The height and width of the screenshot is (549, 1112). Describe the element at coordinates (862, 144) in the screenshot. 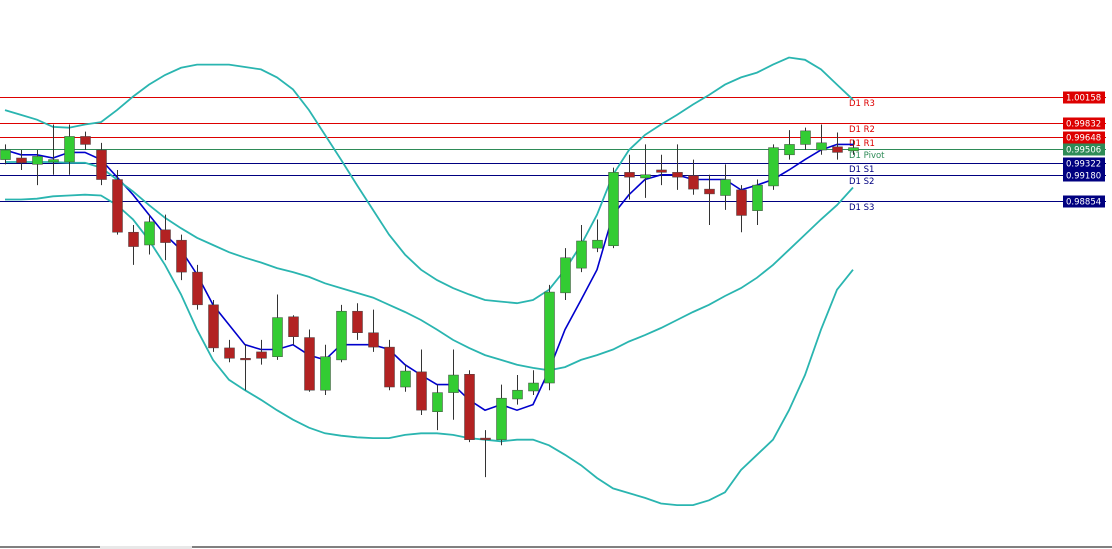

I see `pivot-level-name: D1 R1` at that location.